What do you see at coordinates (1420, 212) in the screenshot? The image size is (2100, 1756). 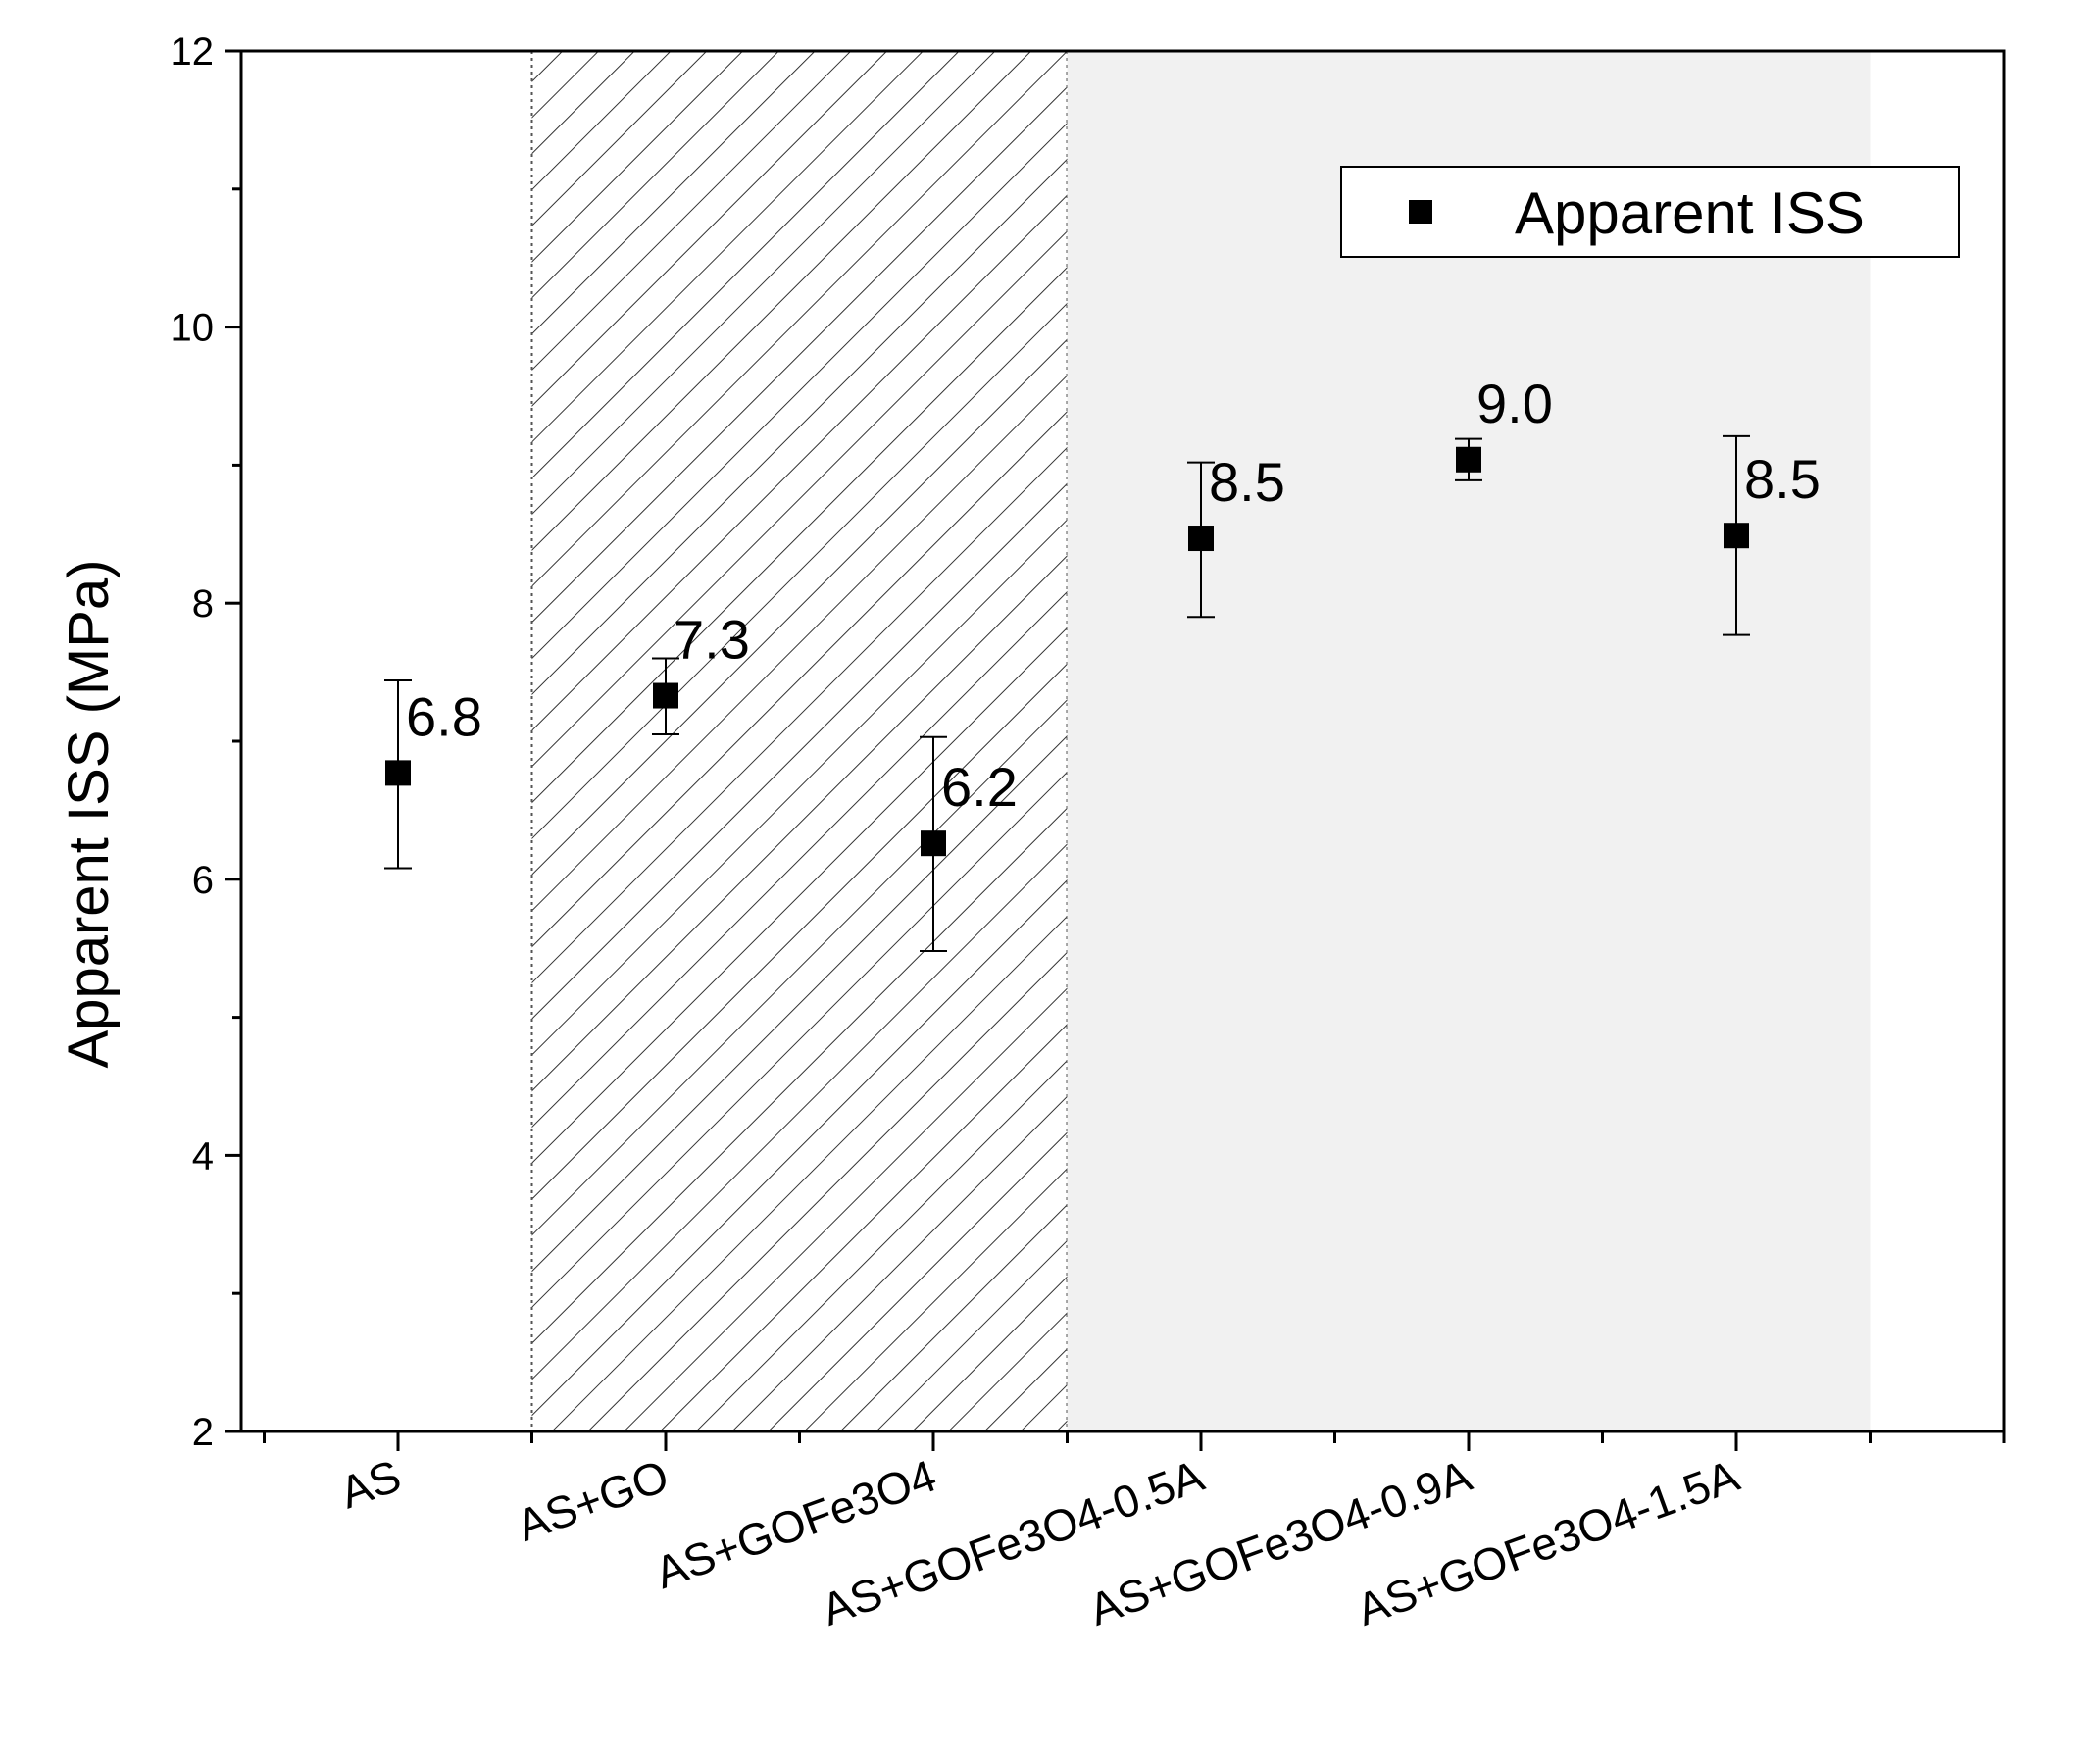 I see `legend-marker` at bounding box center [1420, 212].